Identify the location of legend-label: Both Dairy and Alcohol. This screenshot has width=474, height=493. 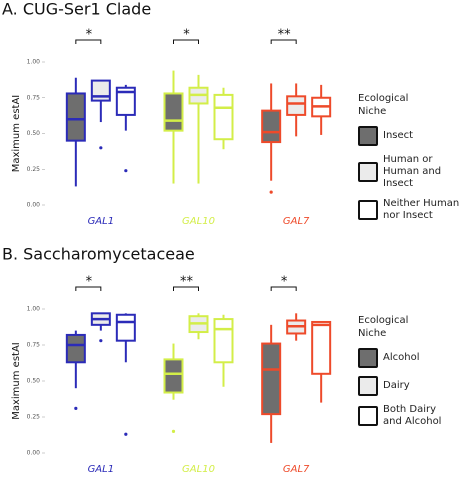
(412, 415).